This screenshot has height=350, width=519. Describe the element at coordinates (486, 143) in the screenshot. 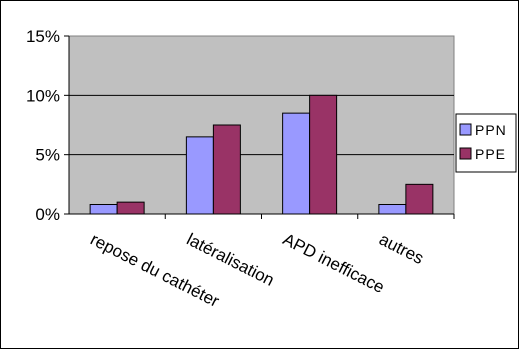

I see `legend: PPN PPE` at that location.